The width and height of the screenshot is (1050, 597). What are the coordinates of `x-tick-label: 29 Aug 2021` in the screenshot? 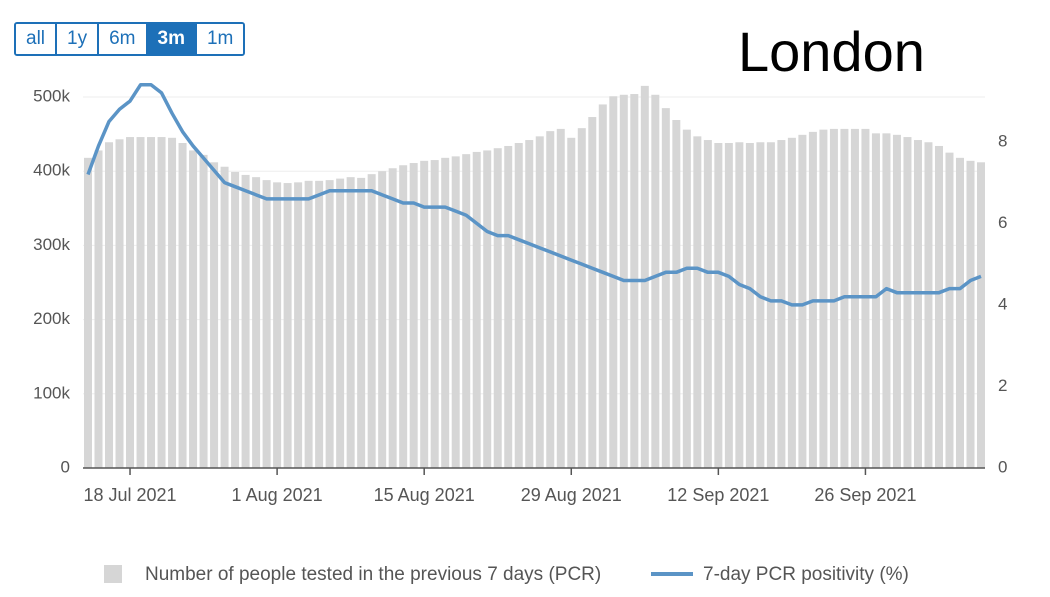 It's located at (571, 495).